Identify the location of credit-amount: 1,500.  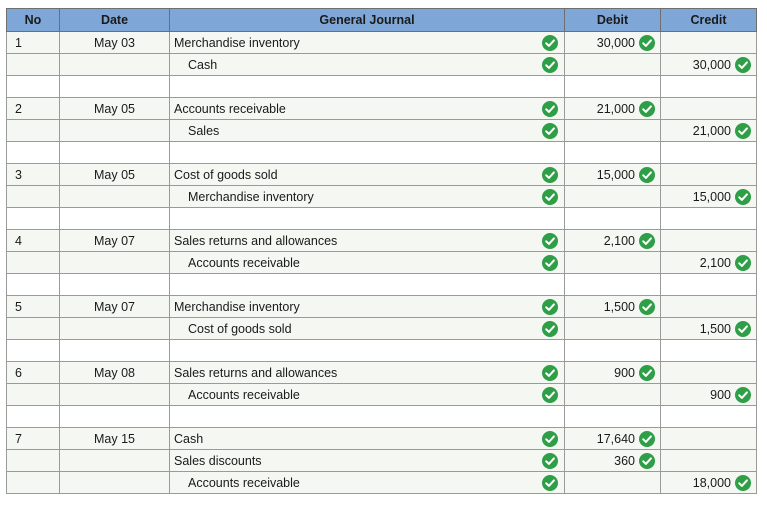
(715, 328).